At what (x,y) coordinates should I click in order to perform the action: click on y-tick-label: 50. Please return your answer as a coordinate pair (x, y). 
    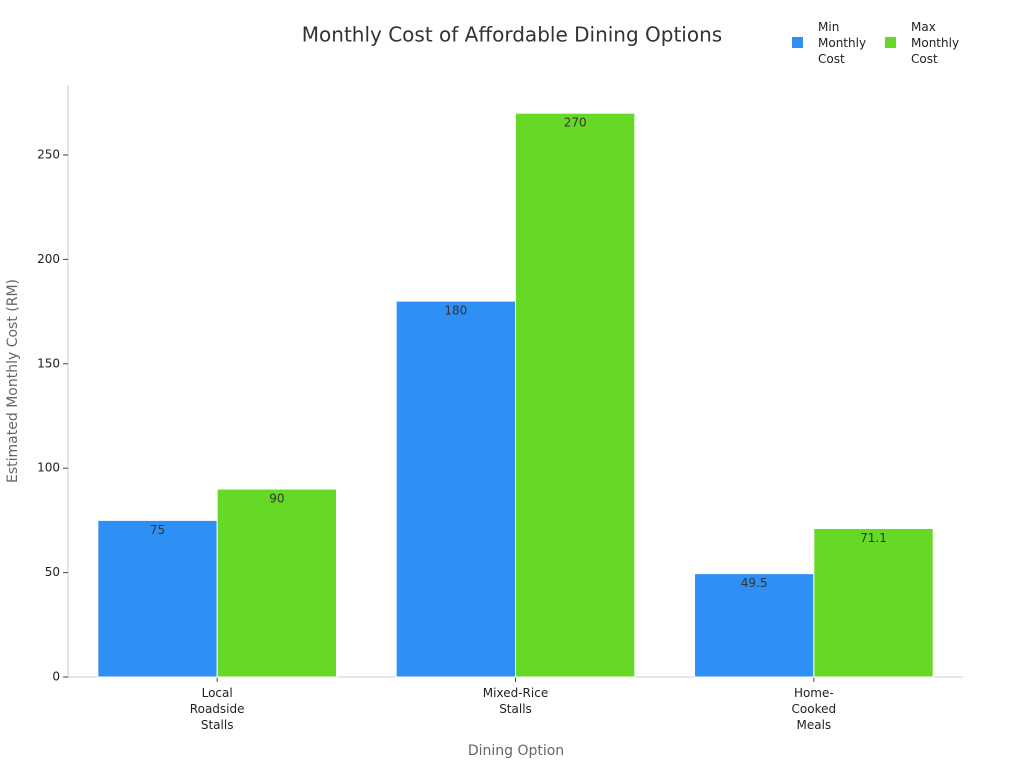
    Looking at the image, I should click on (52, 572).